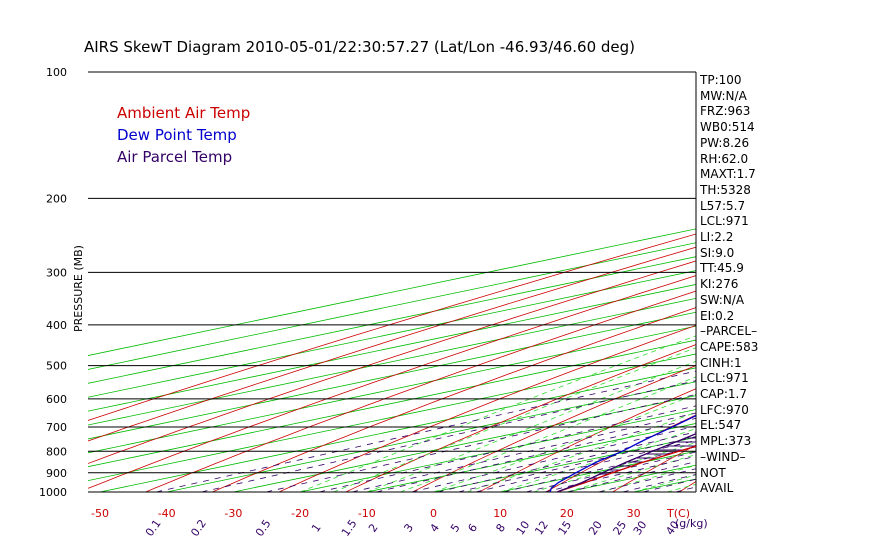  I want to click on mixing-ratio-unit-label: (g/kg), so click(691, 523).